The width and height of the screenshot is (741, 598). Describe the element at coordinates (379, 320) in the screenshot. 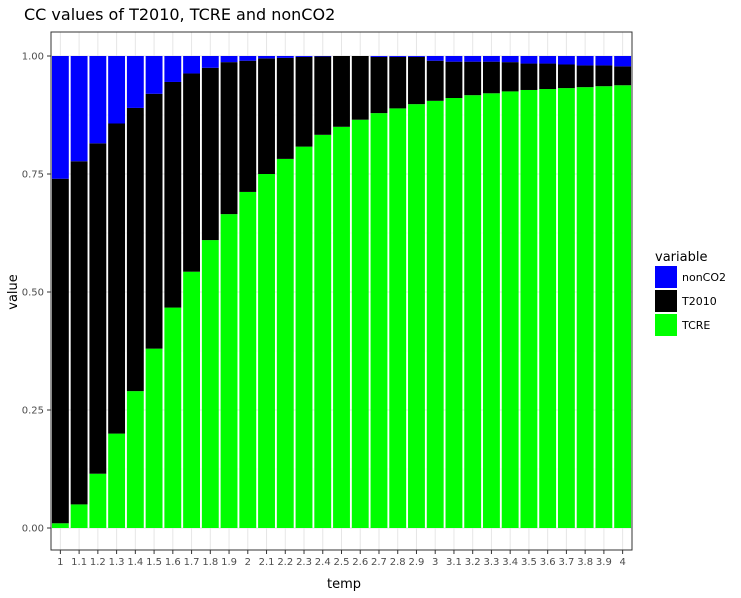

I see `bar-tcre-2.7` at that location.